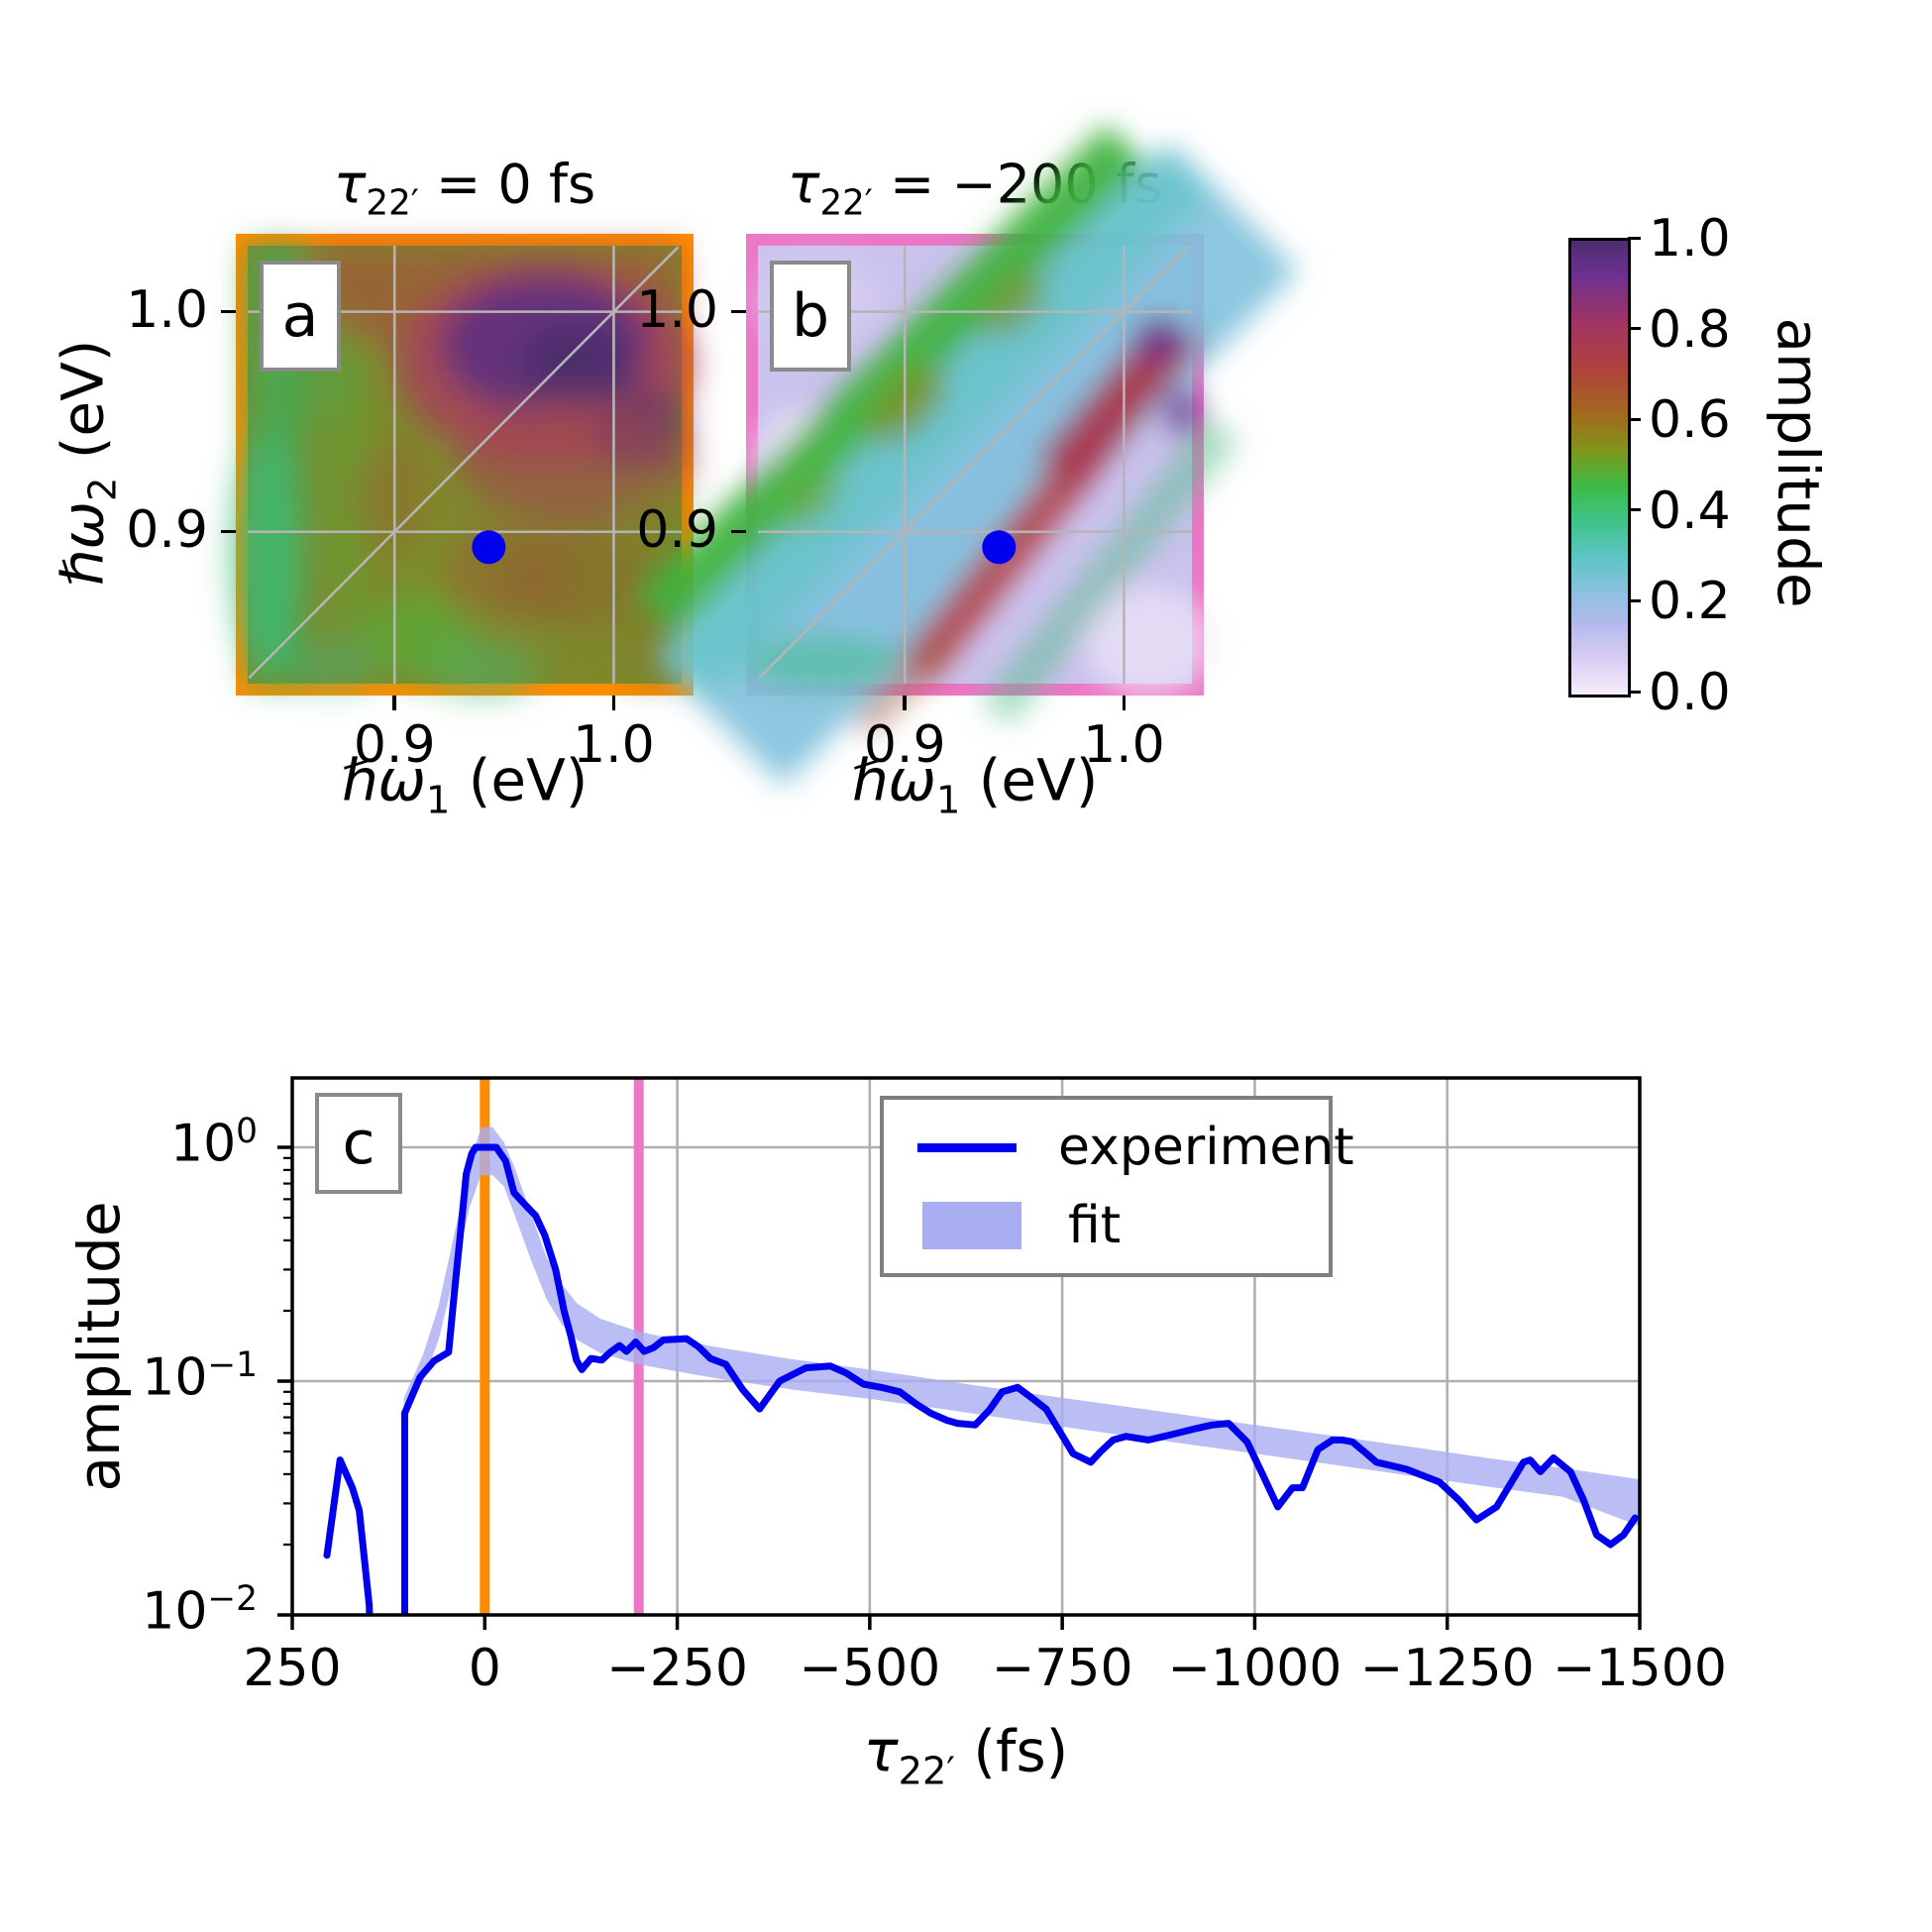  What do you see at coordinates (1117, 1186) in the screenshot?
I see `legend: experiment fit` at bounding box center [1117, 1186].